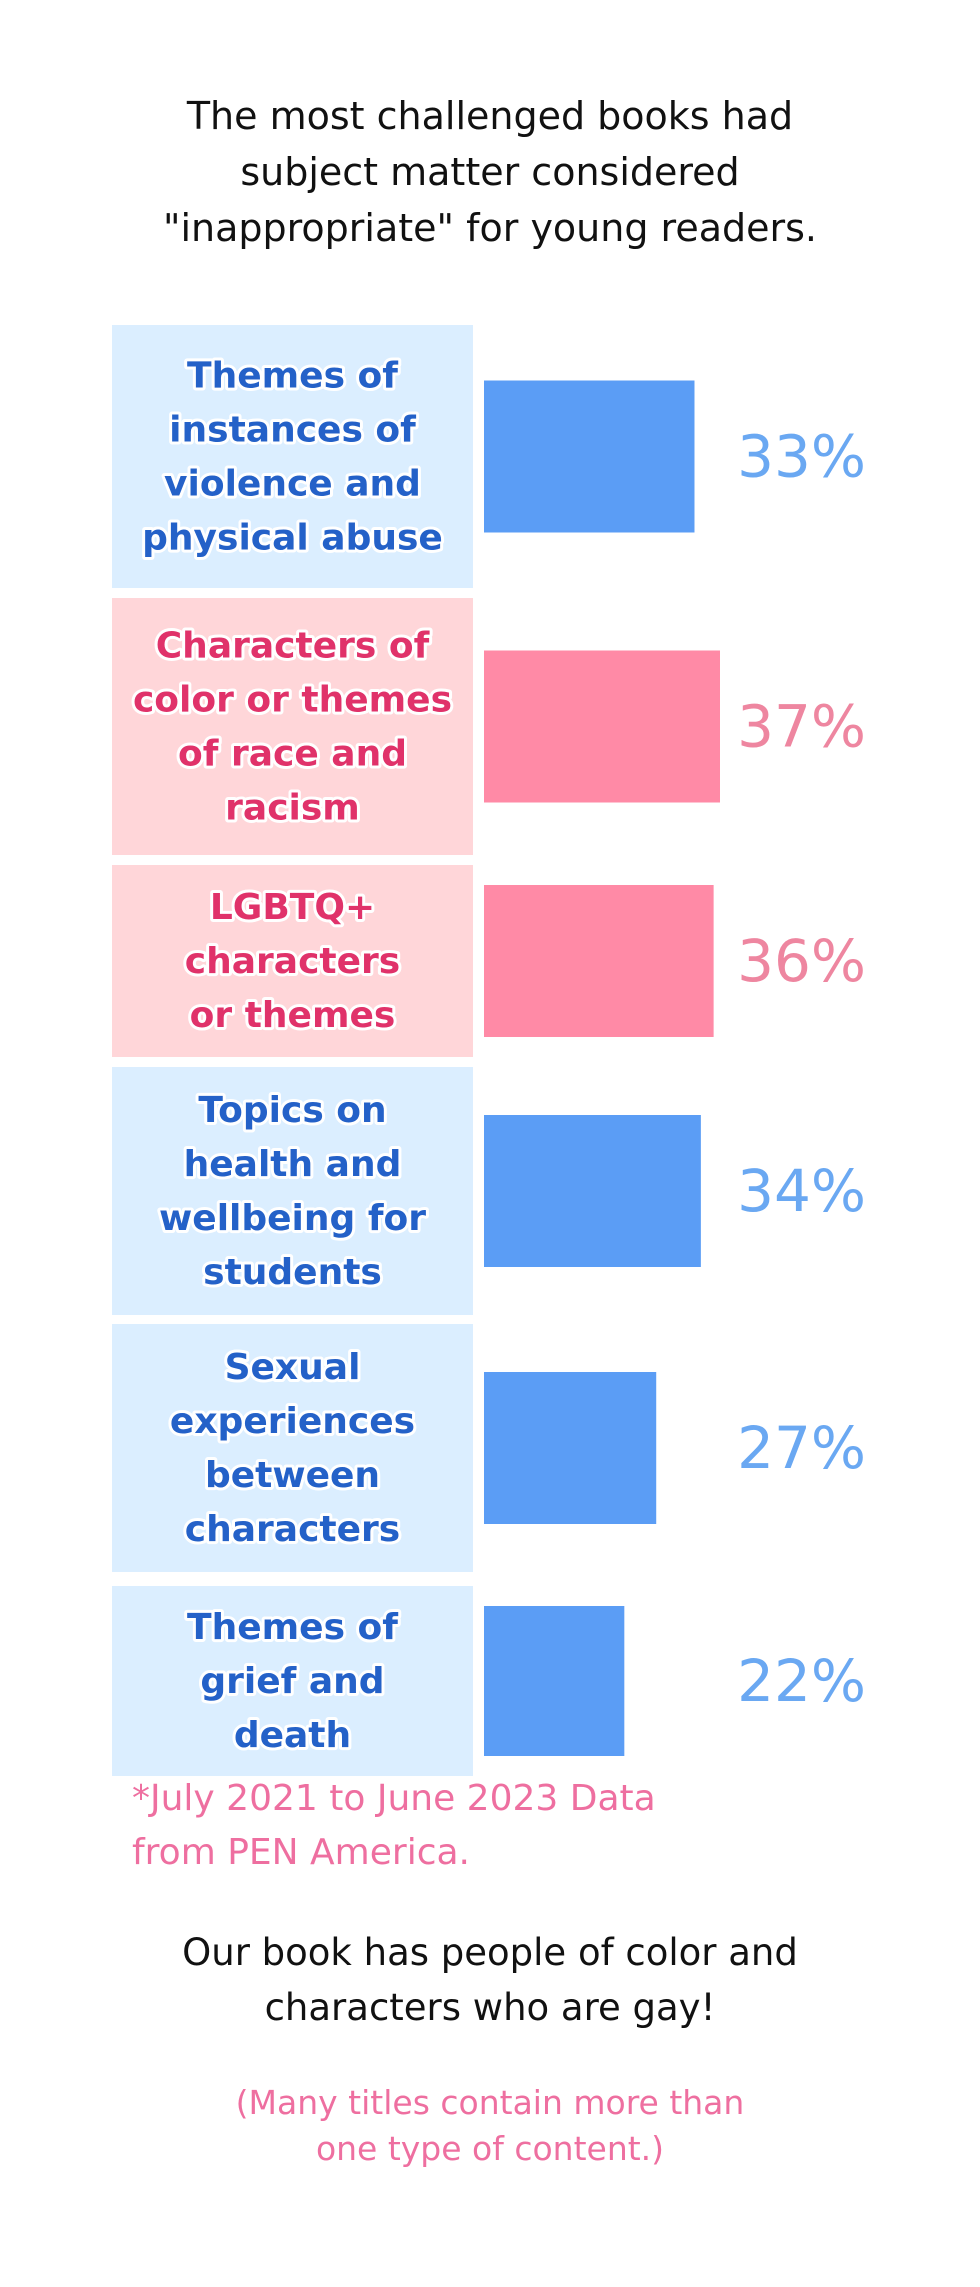  Describe the element at coordinates (490, 2007) in the screenshot. I see `footer-line: characters who are gay!` at that location.